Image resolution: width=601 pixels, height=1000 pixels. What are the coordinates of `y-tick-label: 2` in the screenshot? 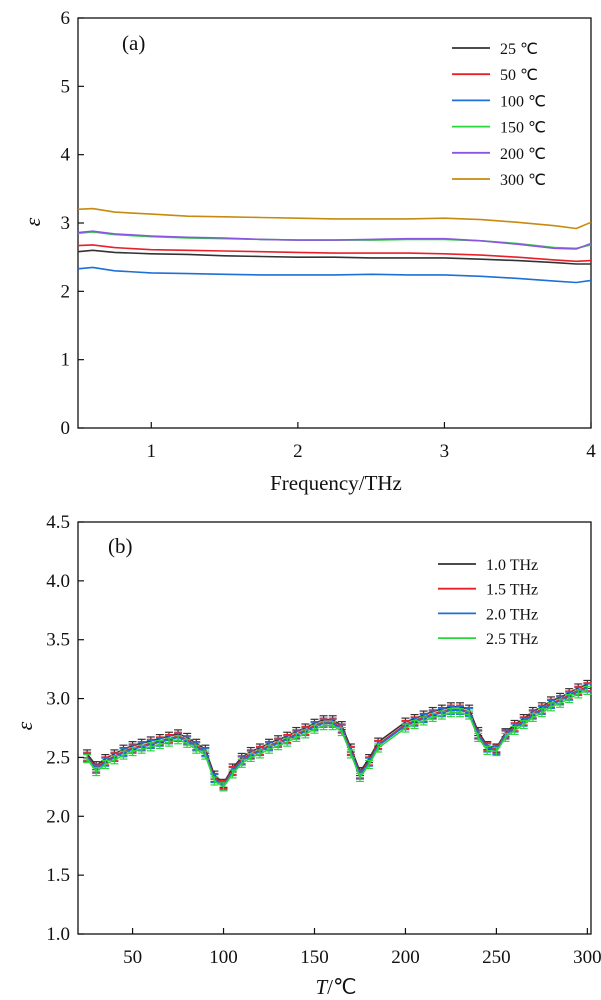 It's located at (66, 291).